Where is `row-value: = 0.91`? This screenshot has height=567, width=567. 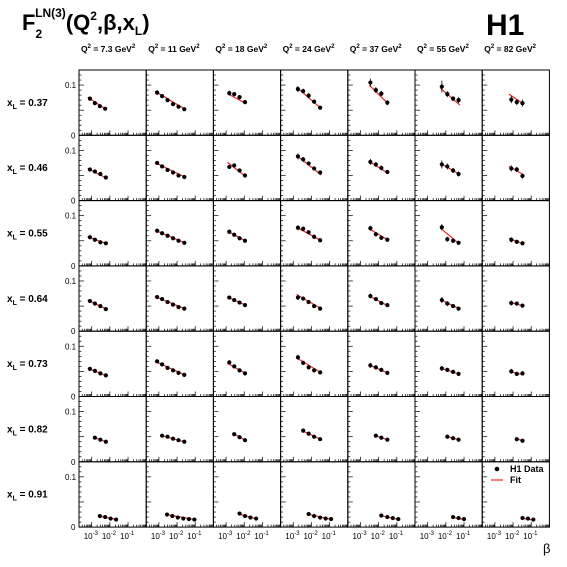 row-value: = 0.91 is located at coordinates (32, 495).